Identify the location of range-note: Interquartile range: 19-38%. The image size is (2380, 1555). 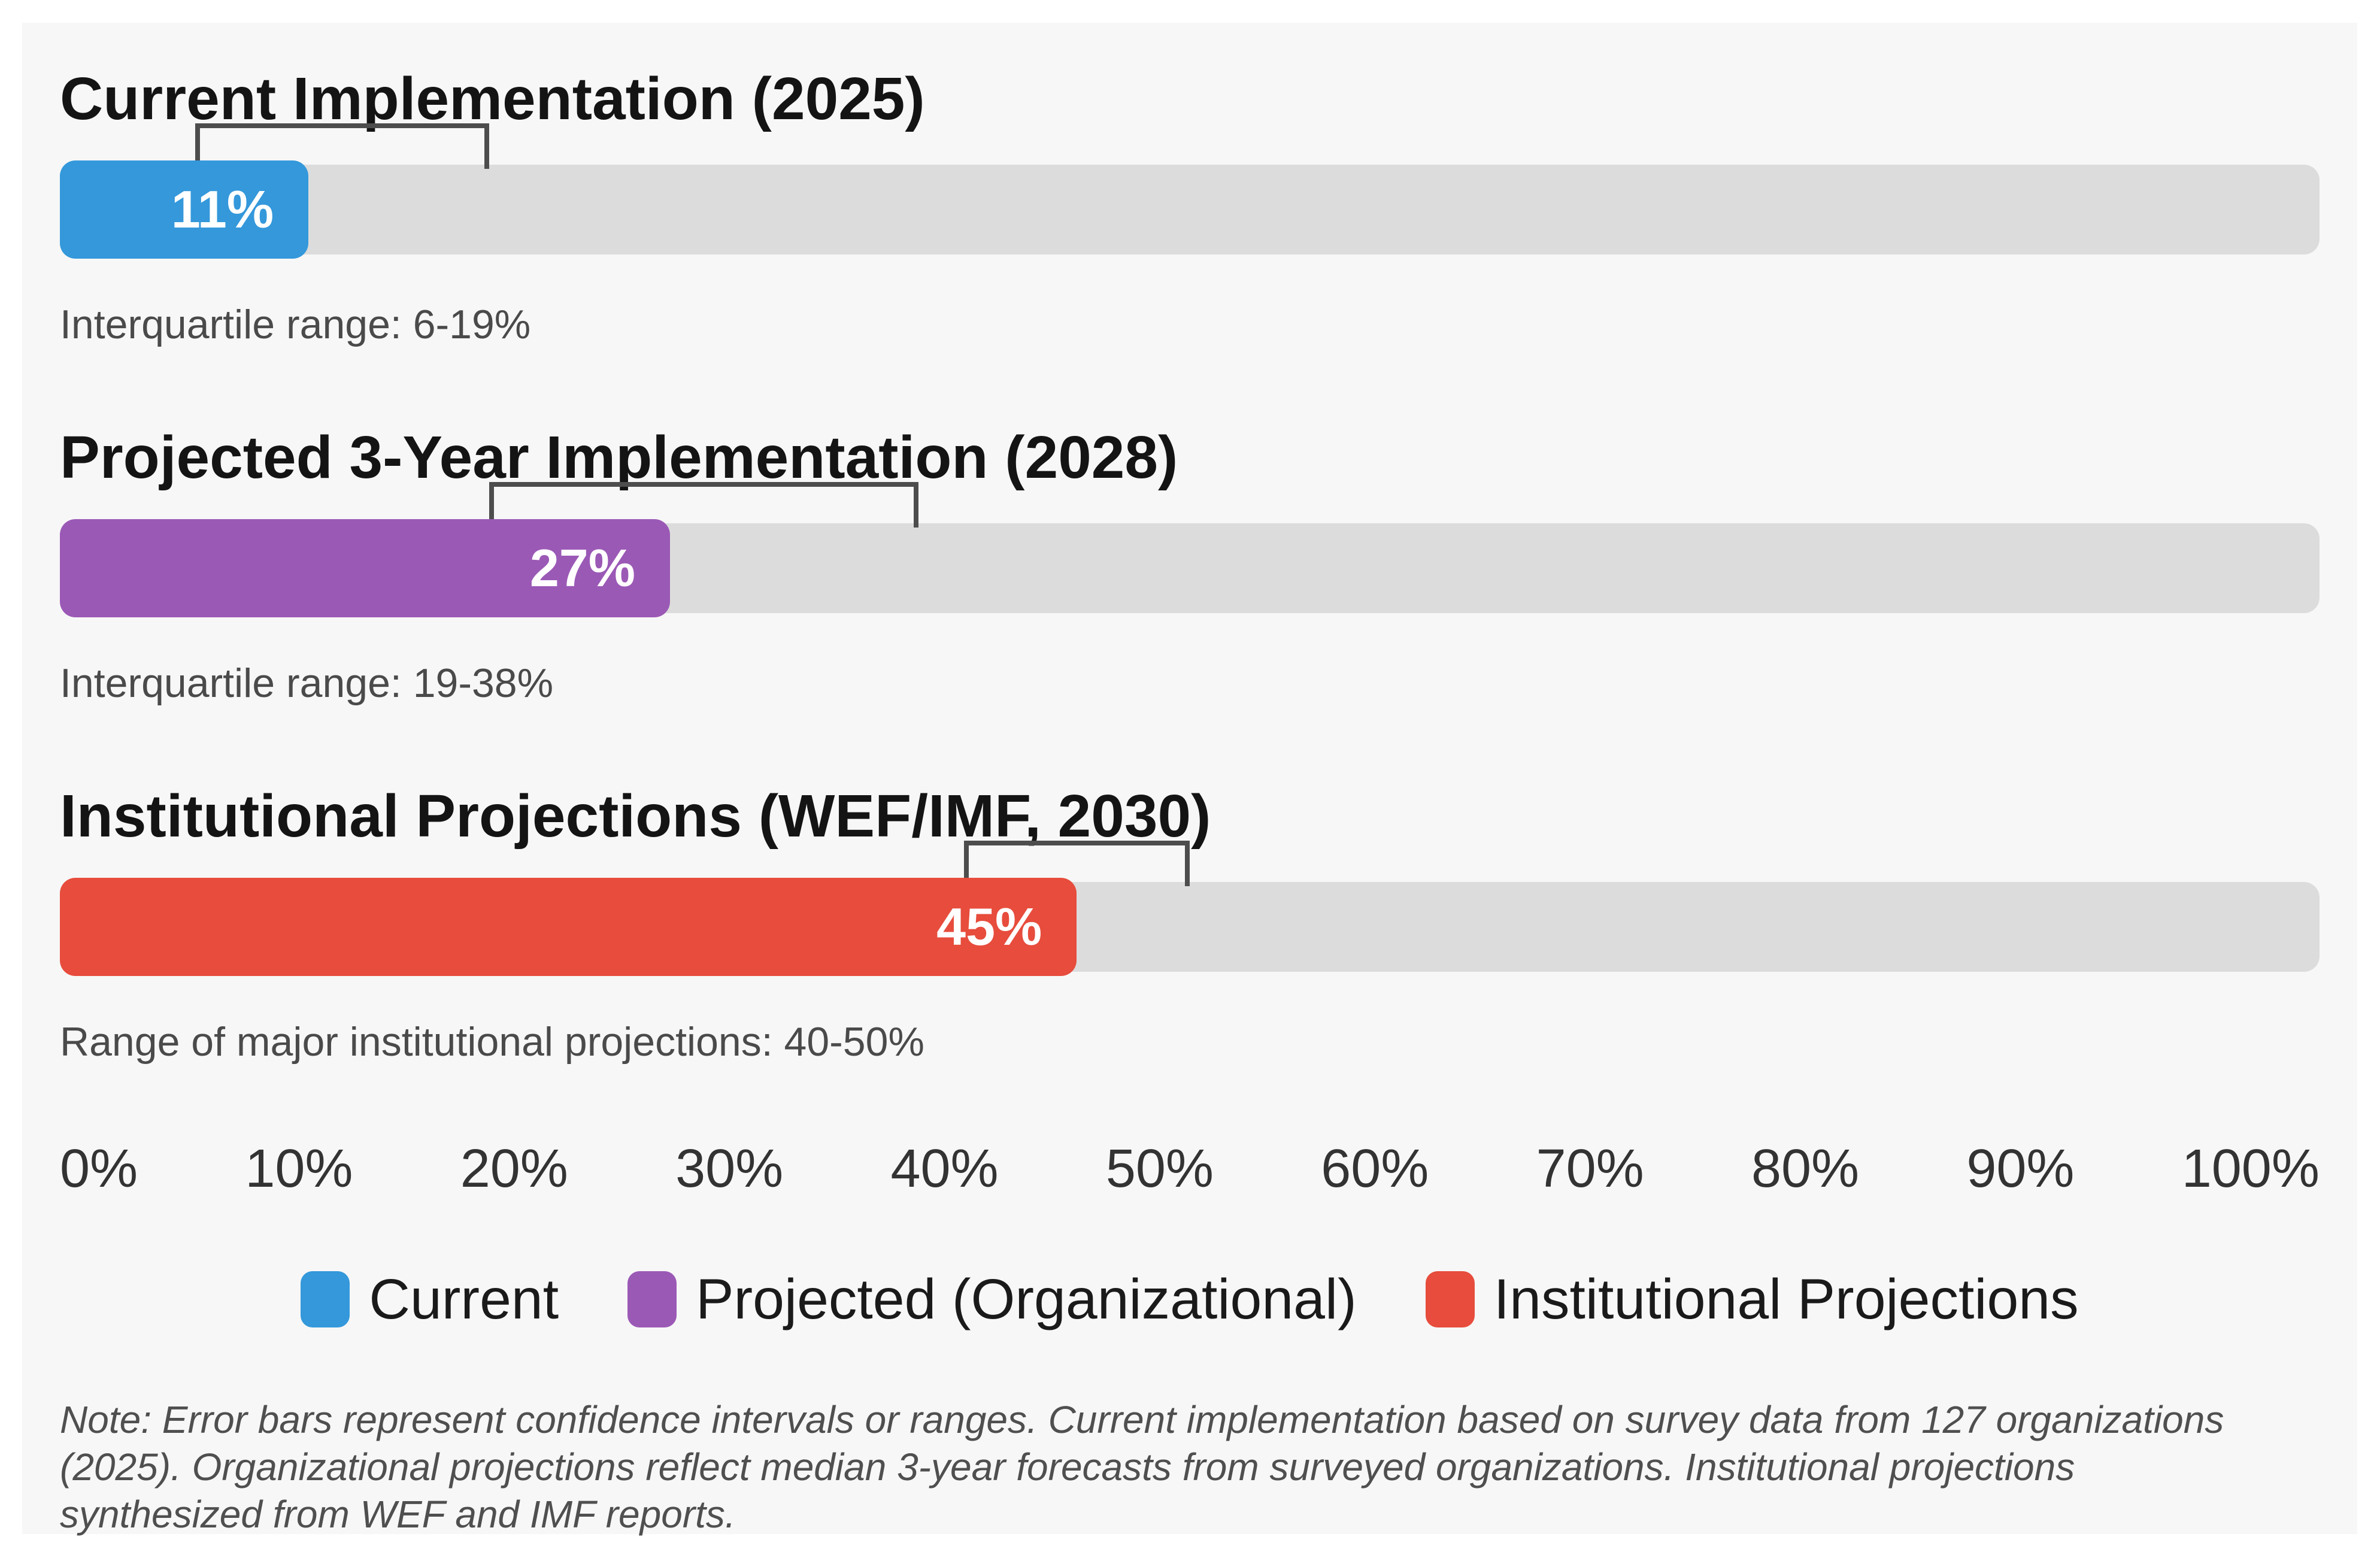
(307, 683).